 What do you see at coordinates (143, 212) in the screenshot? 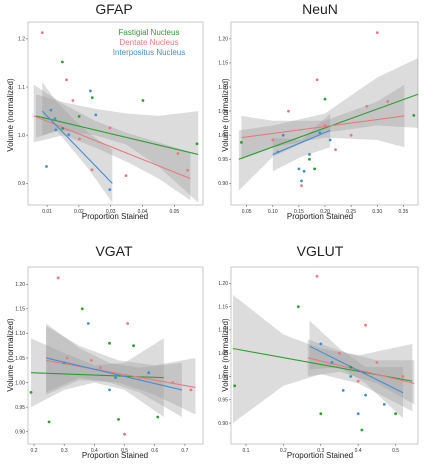
I see `x-tick-label: 0.04` at bounding box center [143, 212].